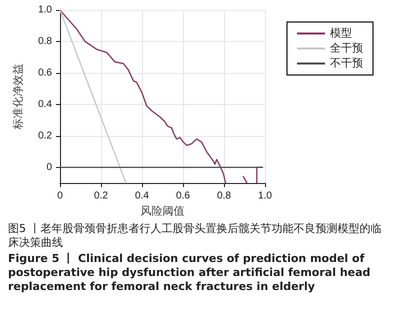 The image size is (393, 329). What do you see at coordinates (183, 196) in the screenshot?
I see `x-tick-label: 0.6` at bounding box center [183, 196].